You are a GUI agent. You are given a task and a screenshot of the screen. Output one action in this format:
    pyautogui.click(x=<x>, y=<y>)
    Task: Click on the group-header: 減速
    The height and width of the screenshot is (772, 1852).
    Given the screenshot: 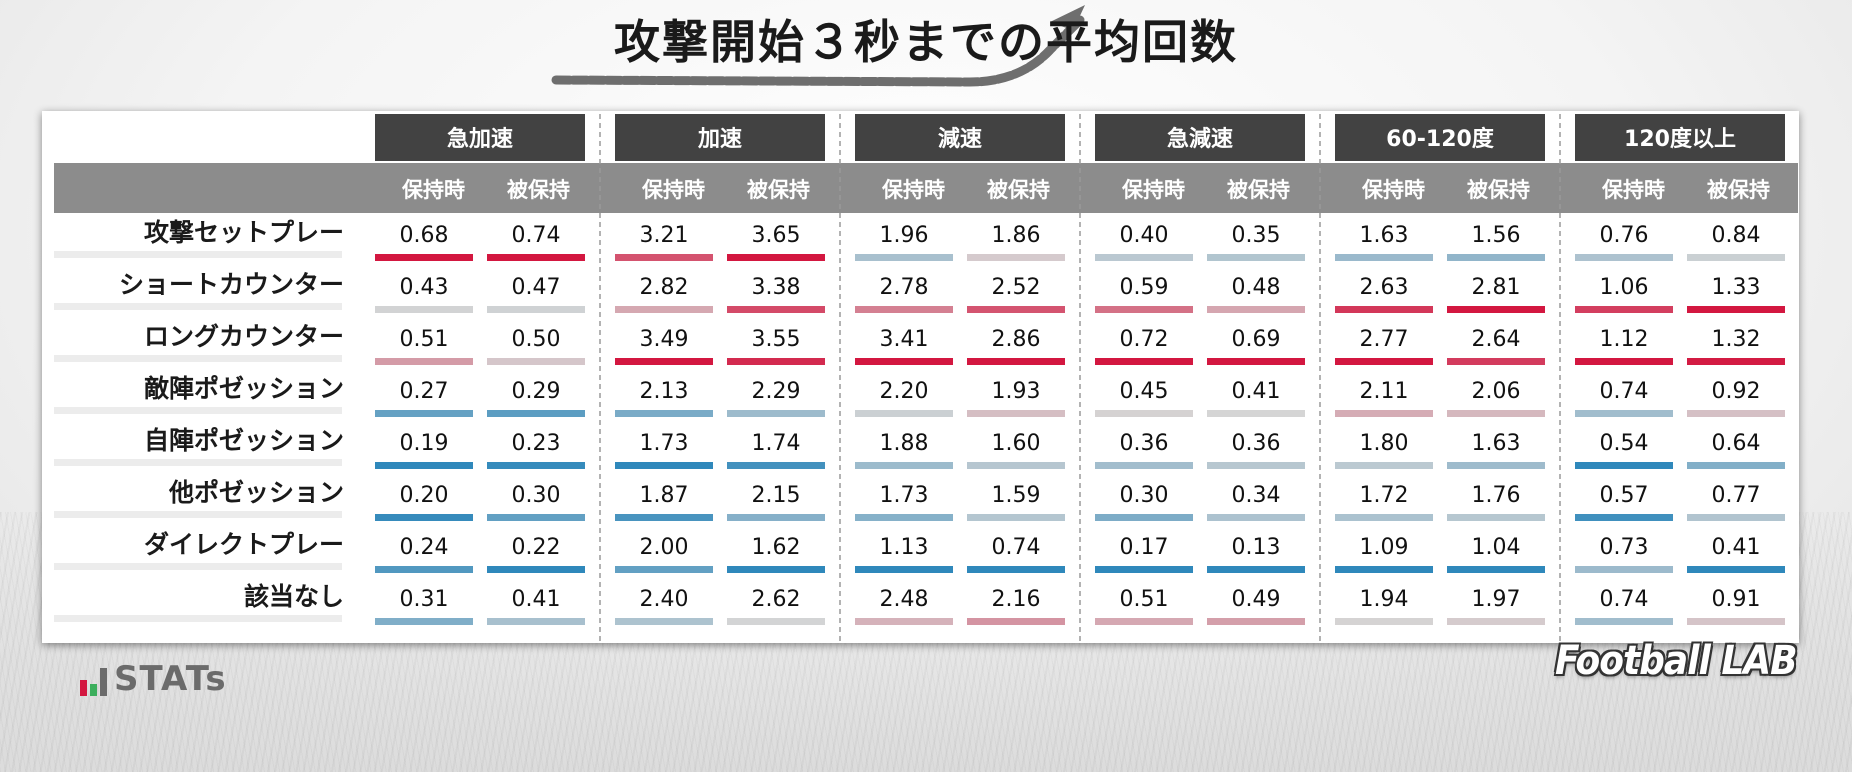 What is the action you would take?
    pyautogui.click(x=960, y=139)
    